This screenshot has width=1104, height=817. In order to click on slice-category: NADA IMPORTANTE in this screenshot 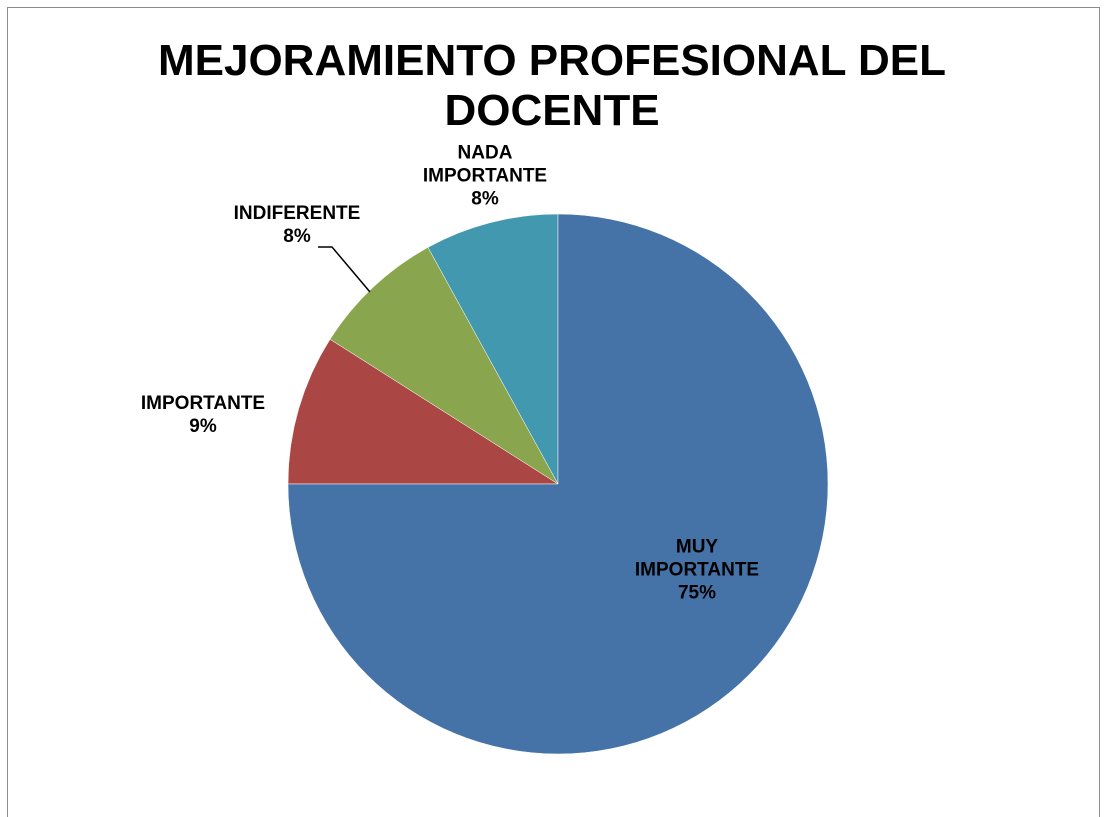, I will do `click(485, 164)`.